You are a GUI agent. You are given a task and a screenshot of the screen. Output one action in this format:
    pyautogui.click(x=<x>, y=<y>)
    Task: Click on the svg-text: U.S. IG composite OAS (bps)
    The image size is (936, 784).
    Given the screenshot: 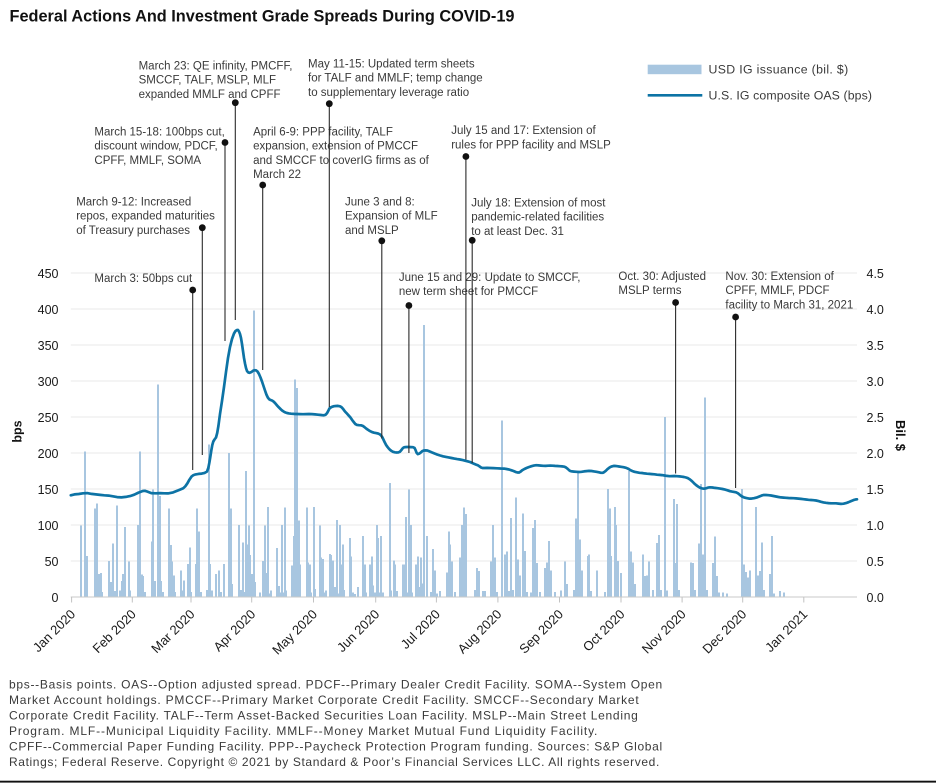 What is the action you would take?
    pyautogui.click(x=791, y=96)
    